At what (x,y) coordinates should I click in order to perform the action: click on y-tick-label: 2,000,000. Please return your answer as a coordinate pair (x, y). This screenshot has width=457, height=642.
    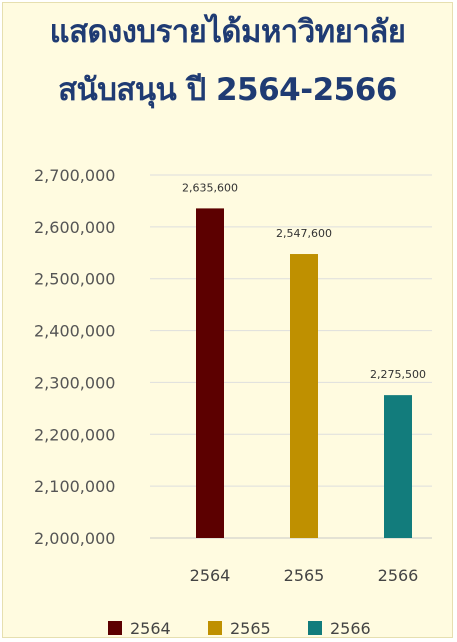
    Looking at the image, I should click on (74, 538).